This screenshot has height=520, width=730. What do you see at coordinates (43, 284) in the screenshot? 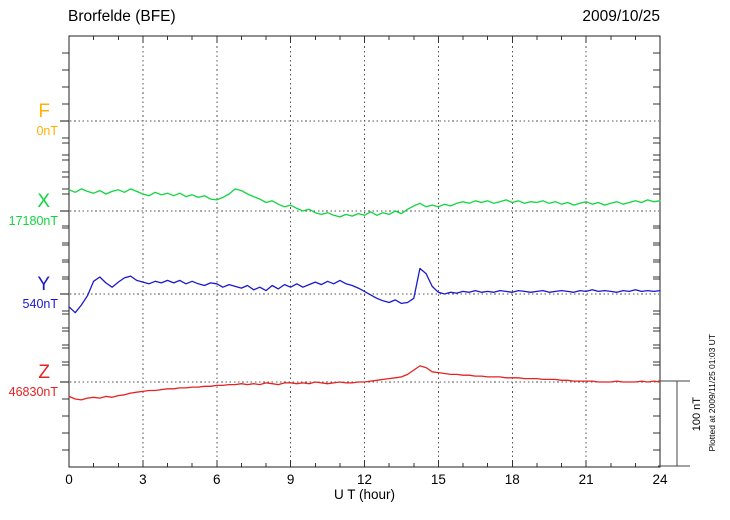
I see `component-letter-Y: Y` at bounding box center [43, 284].